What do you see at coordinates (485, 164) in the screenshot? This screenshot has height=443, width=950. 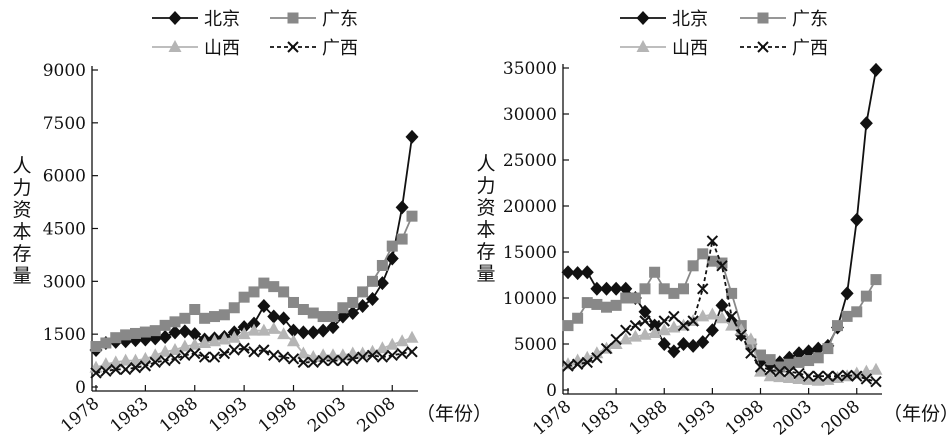 I see `y-axis-label: 人` at bounding box center [485, 164].